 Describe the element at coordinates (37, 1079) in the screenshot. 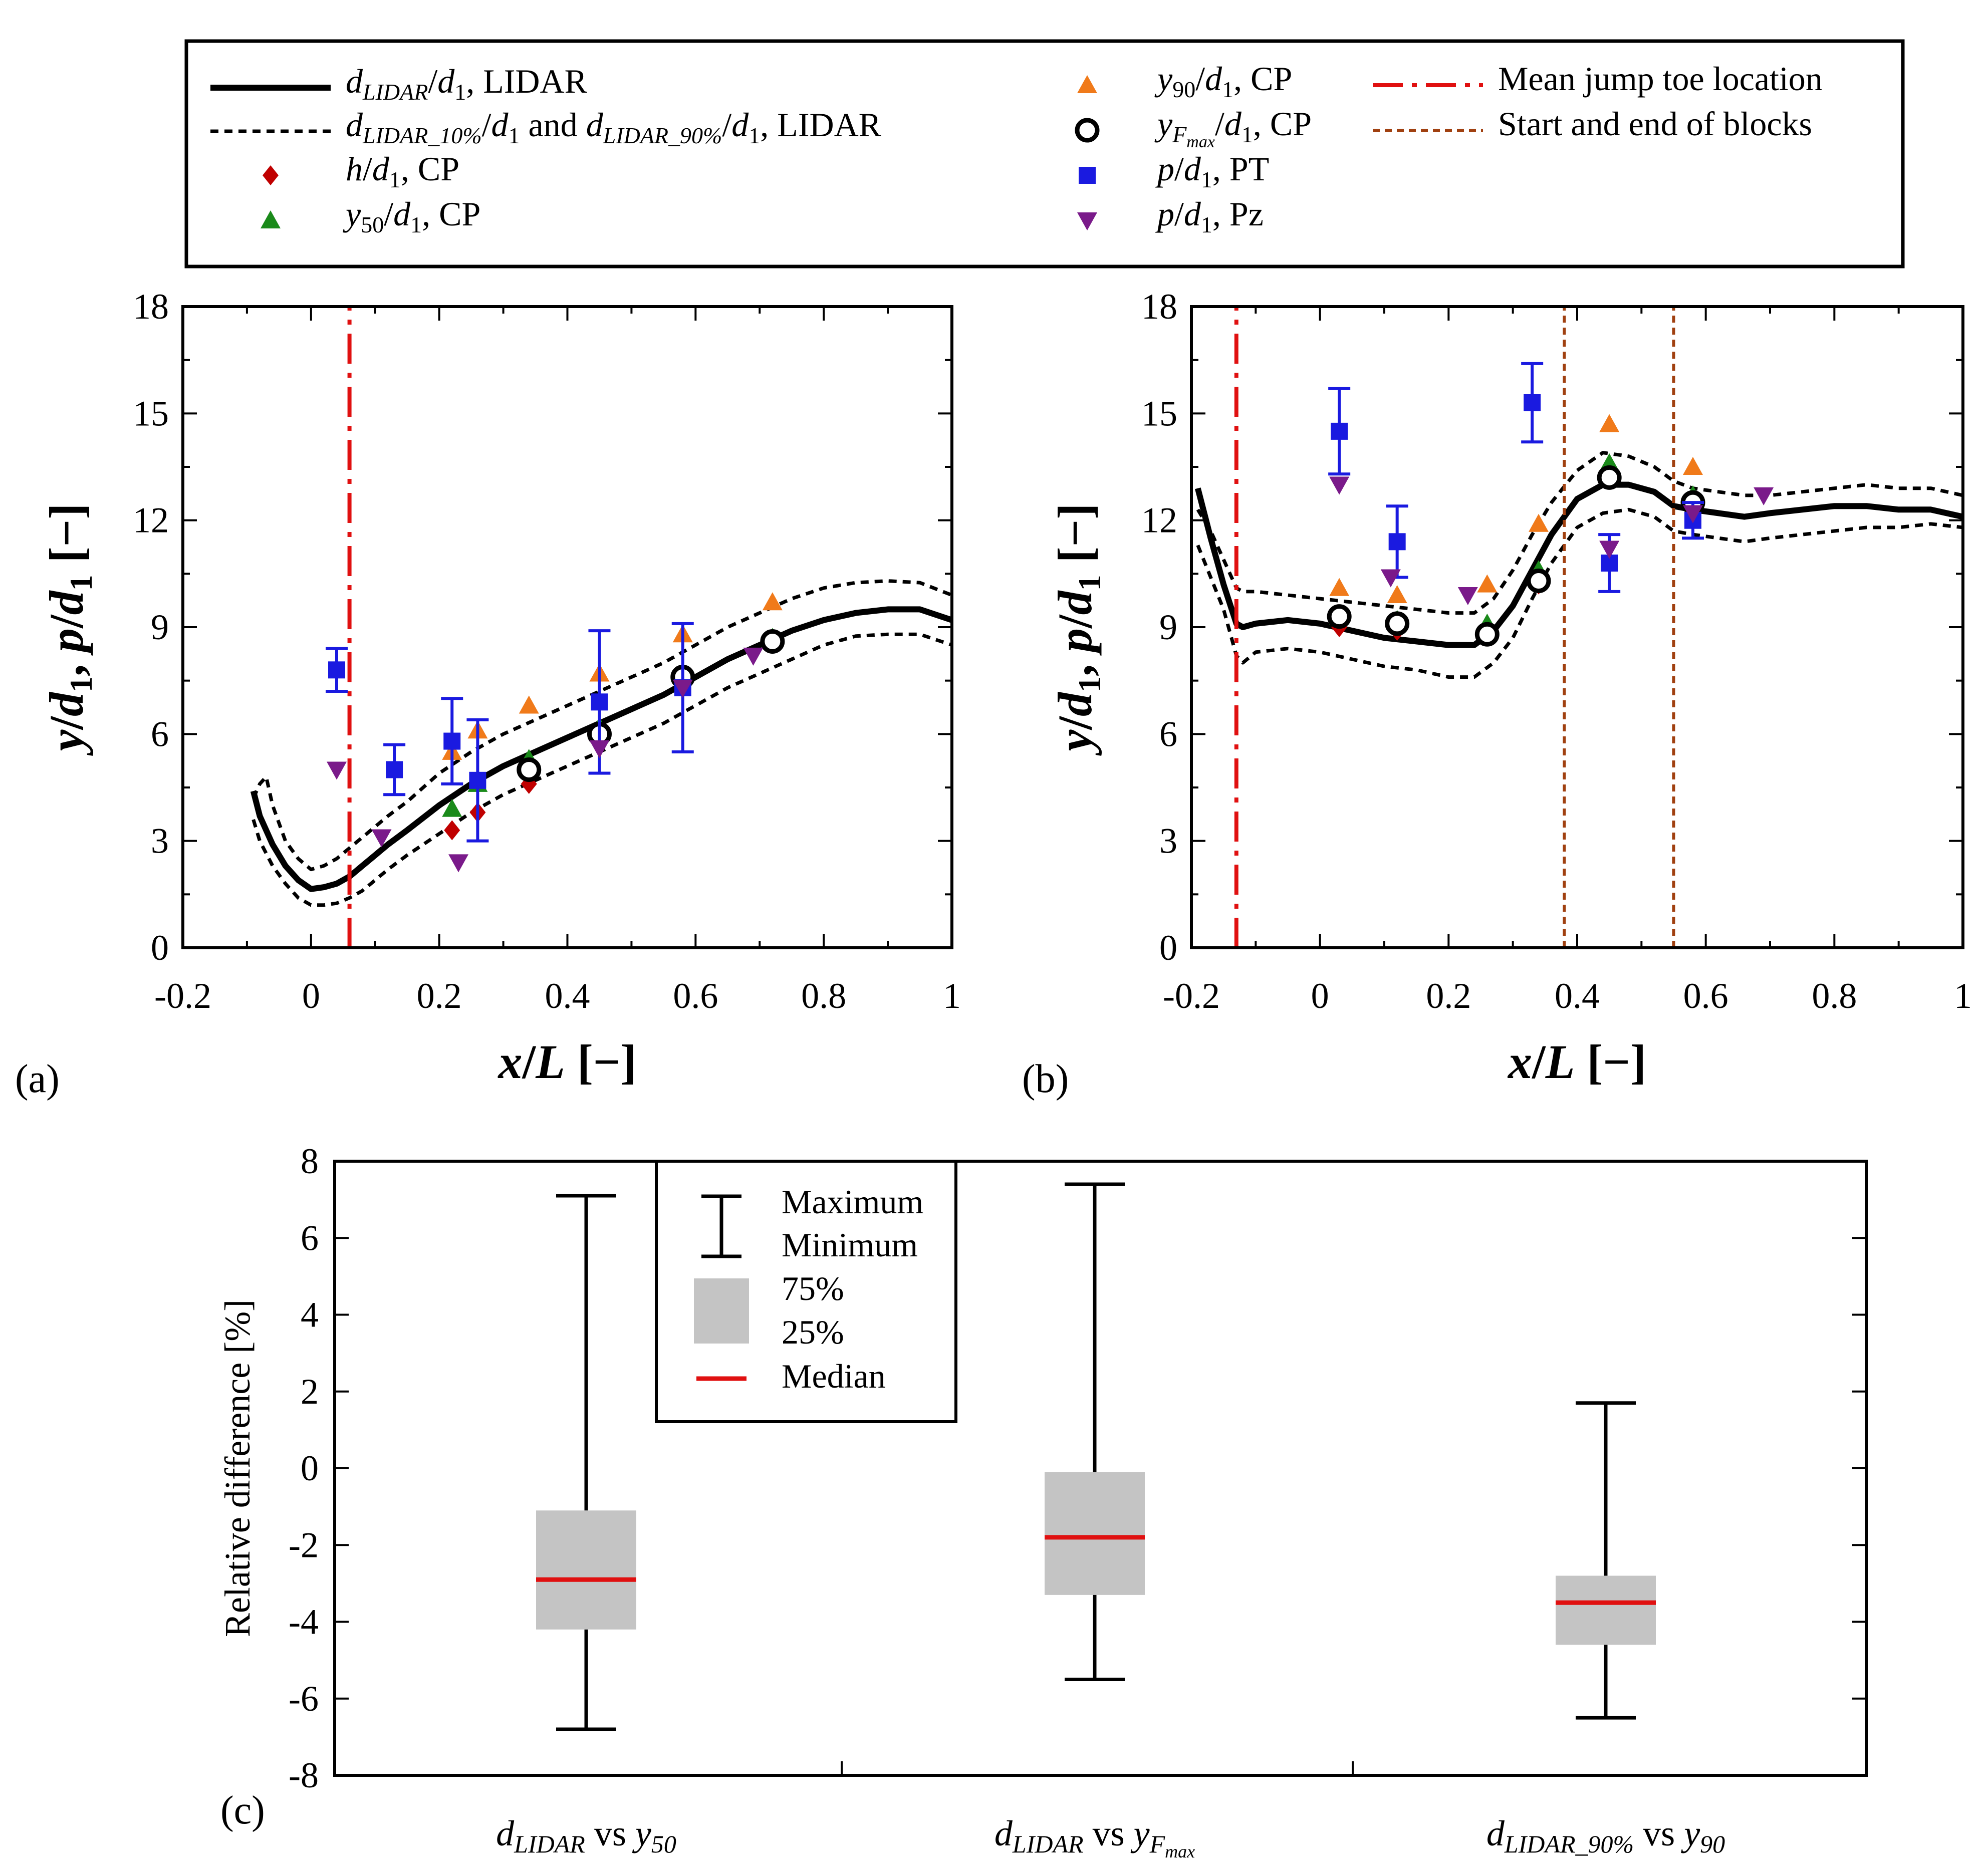

I see `panel-label-a: (a)` at that location.